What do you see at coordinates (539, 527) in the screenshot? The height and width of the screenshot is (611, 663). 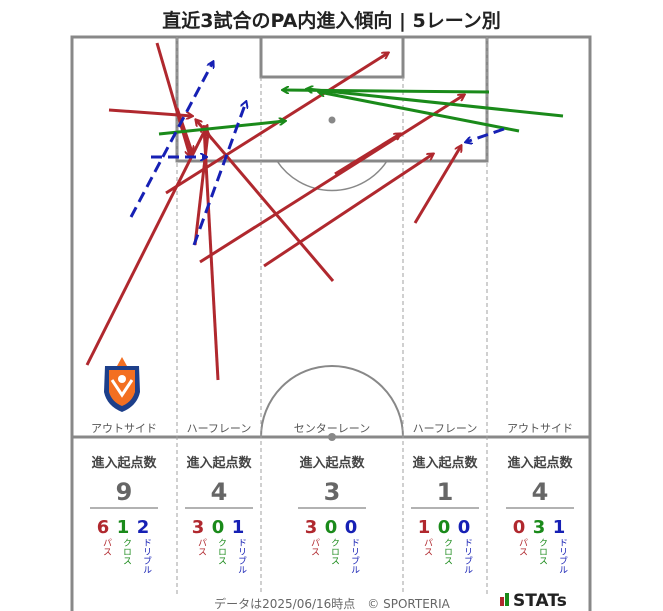 I see `cross-count: 3` at bounding box center [539, 527].